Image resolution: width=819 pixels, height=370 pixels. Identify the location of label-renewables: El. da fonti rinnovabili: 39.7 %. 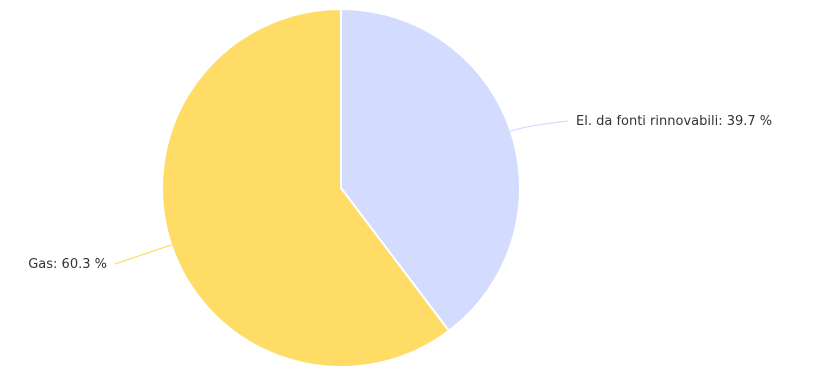
(674, 121).